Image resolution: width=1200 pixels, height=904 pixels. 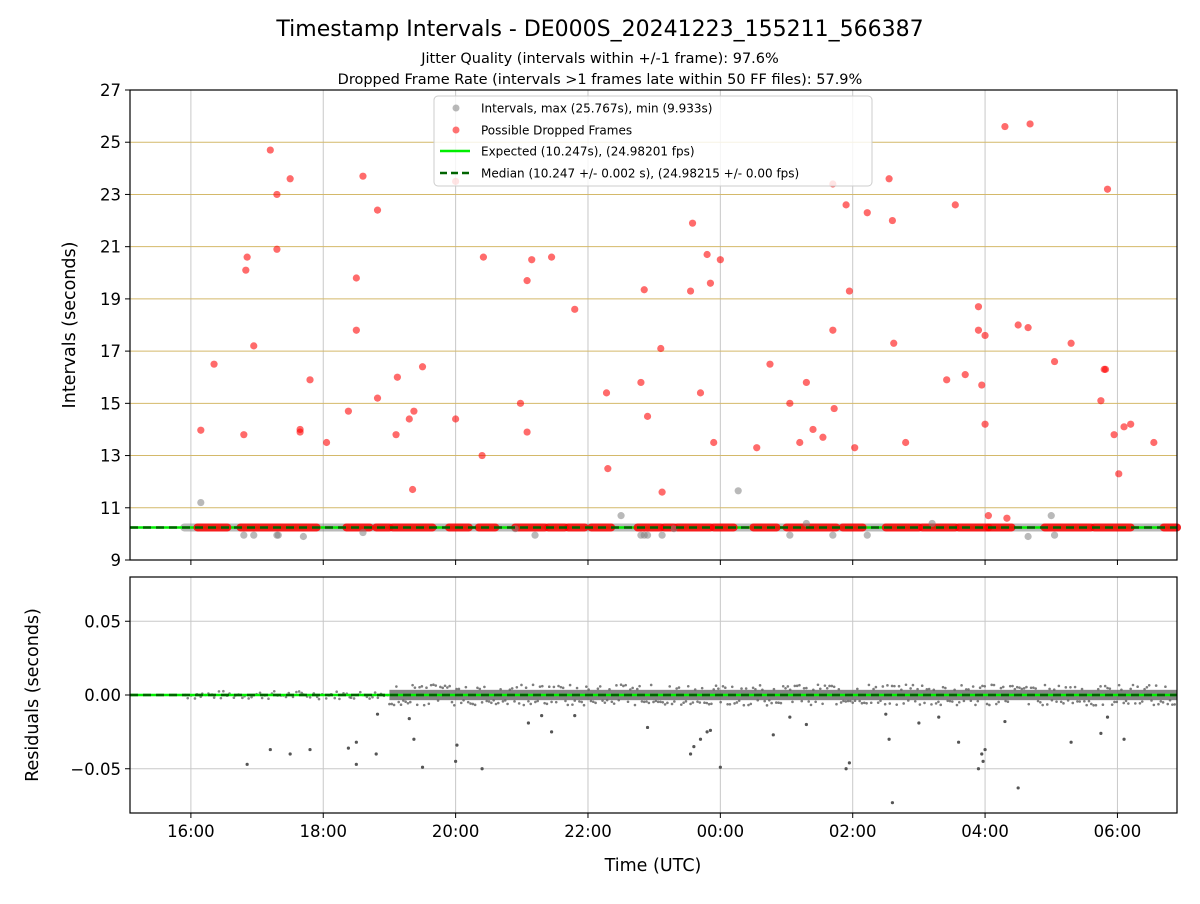 I want to click on bottom-y-tick-label: 0.00, so click(x=102, y=695).